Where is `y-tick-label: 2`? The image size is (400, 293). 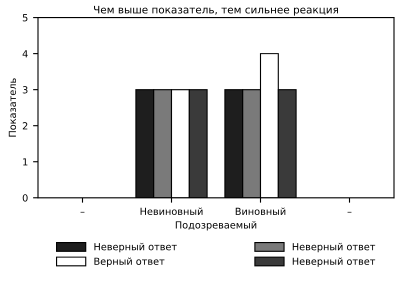
y-tick-label: 2 is located at coordinates (25, 126).